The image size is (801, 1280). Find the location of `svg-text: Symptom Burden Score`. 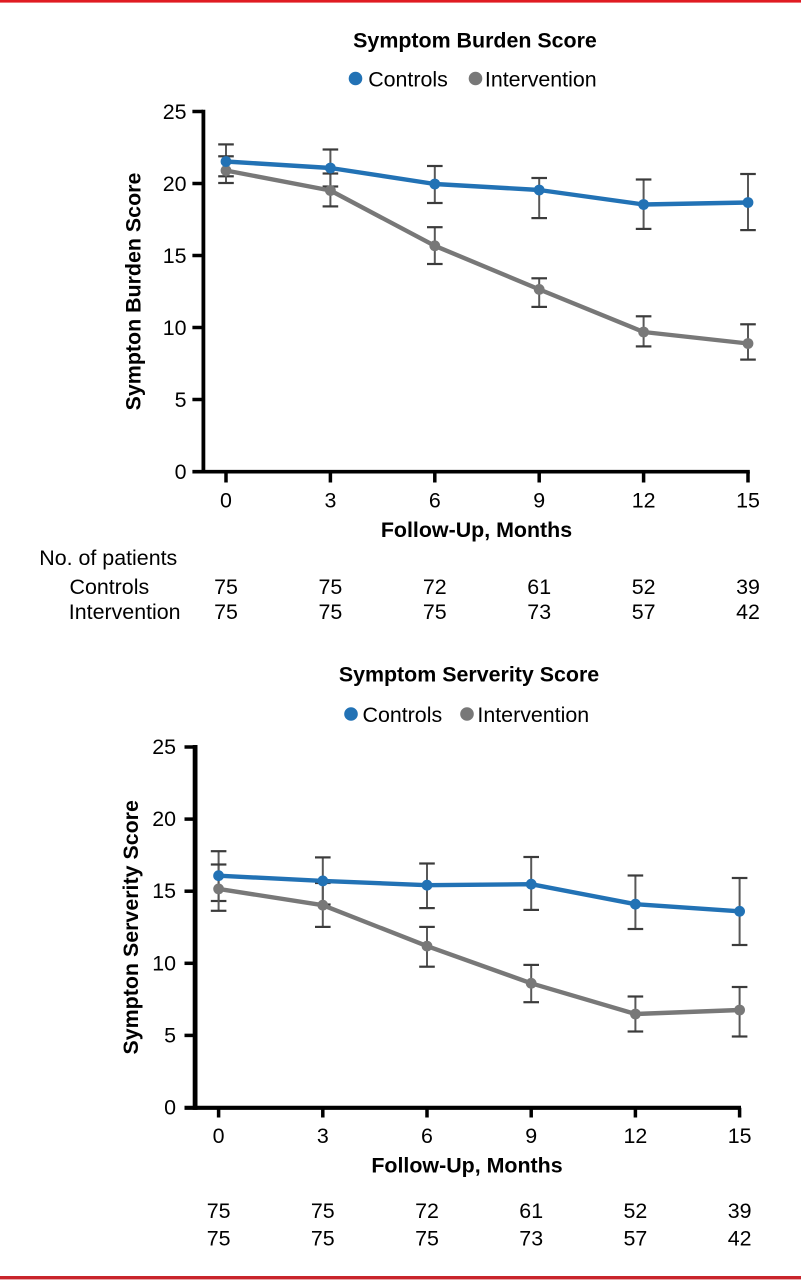

svg-text: Symptom Burden Score is located at coordinates (475, 41).